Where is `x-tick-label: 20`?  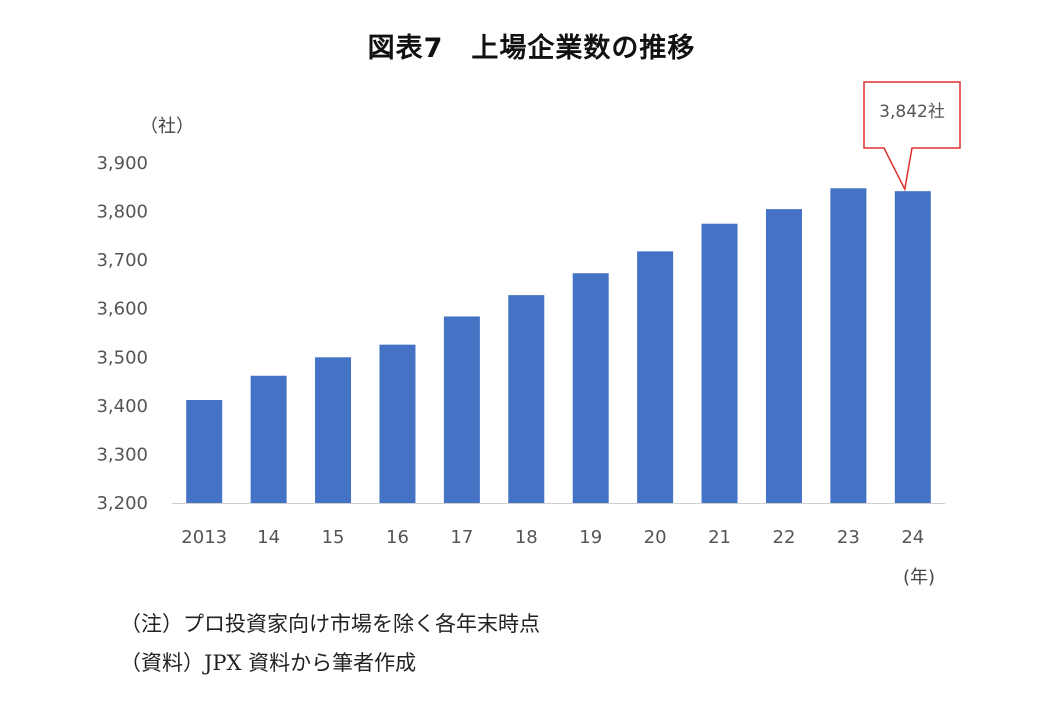 x-tick-label: 20 is located at coordinates (655, 537).